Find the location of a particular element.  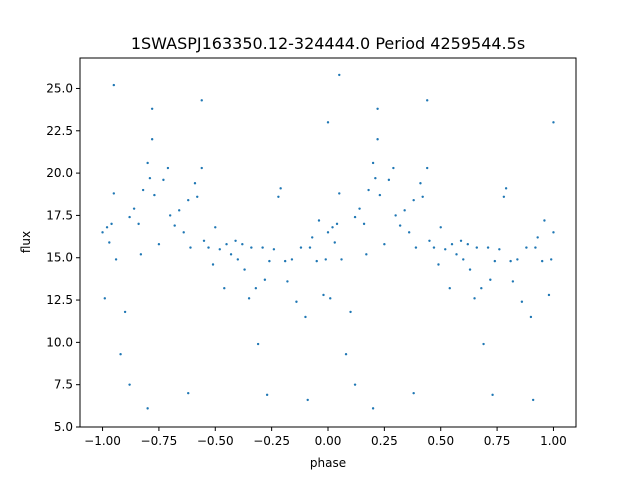

x-tick-label: 0.00 is located at coordinates (328, 441).